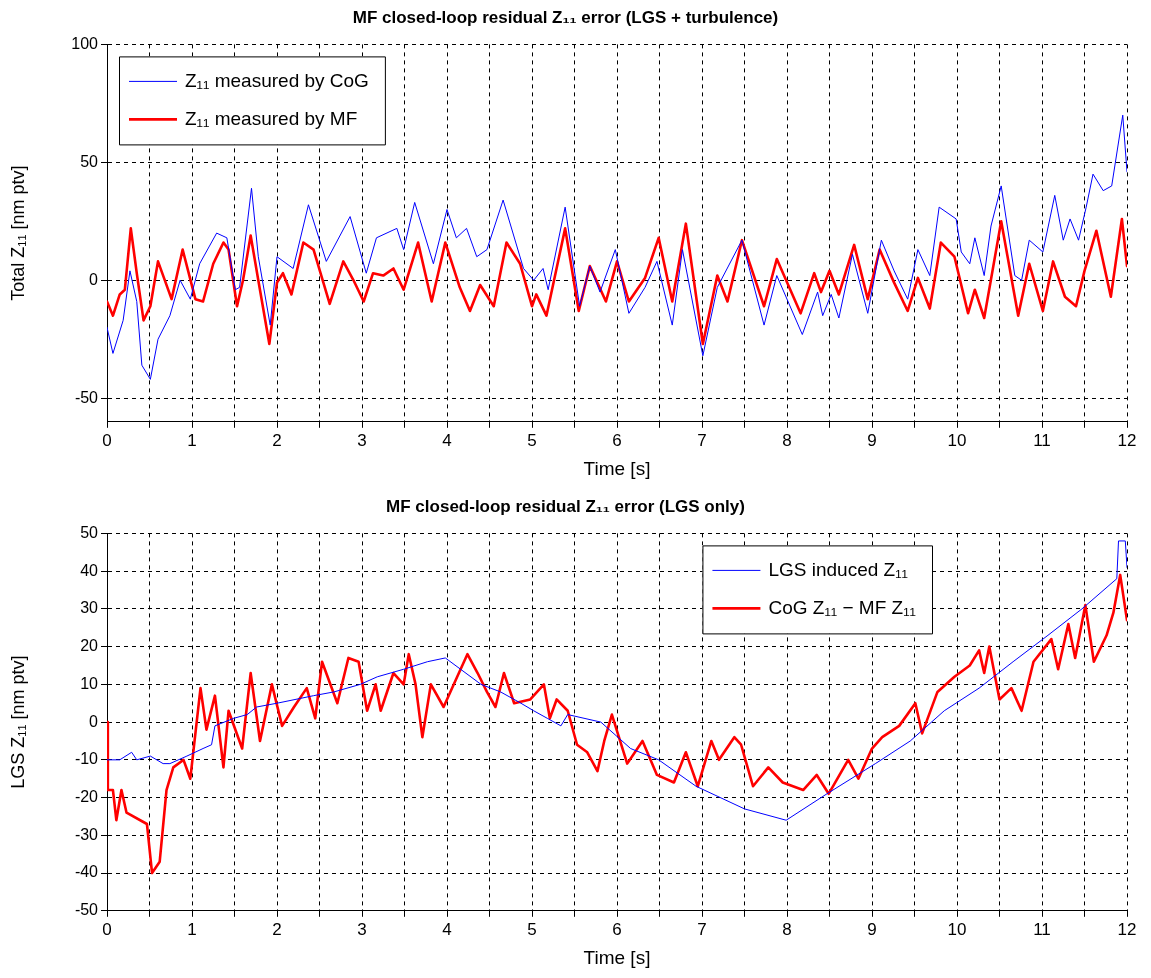  What do you see at coordinates (842, 607) in the screenshot?
I see `legend-label: CoG Z₁₁ − MF Z₁₁` at bounding box center [842, 607].